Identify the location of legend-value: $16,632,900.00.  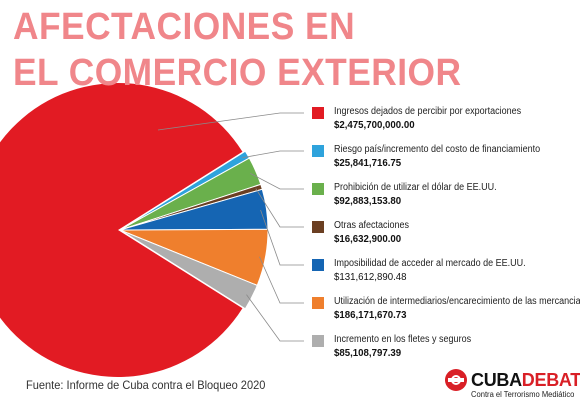
(368, 239).